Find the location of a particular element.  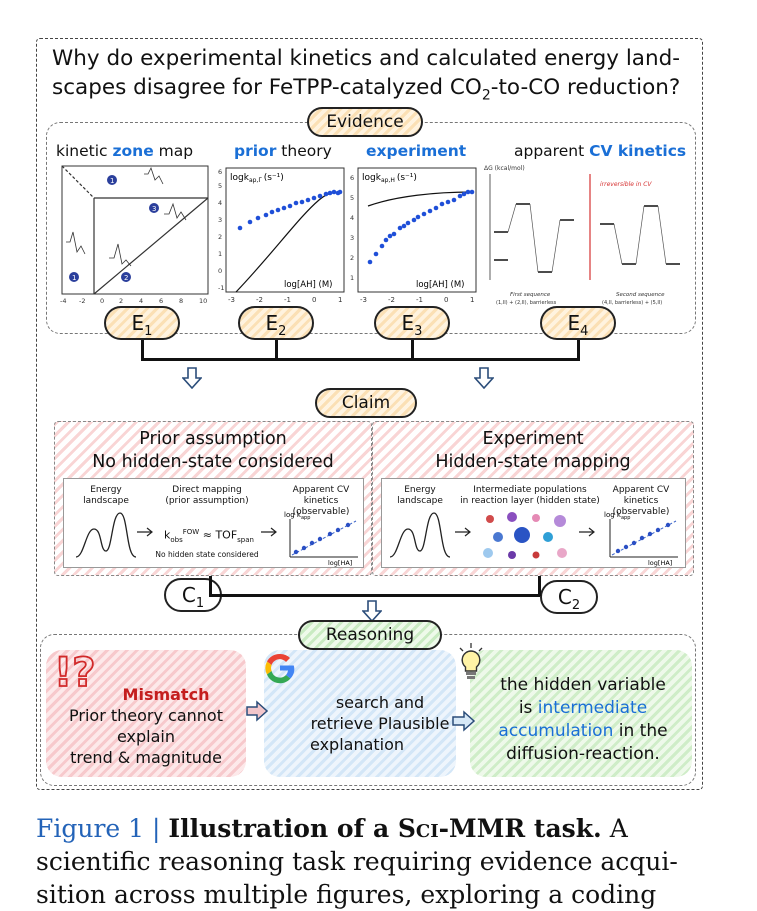

connector-claim-bar is located at coordinates (374, 595).